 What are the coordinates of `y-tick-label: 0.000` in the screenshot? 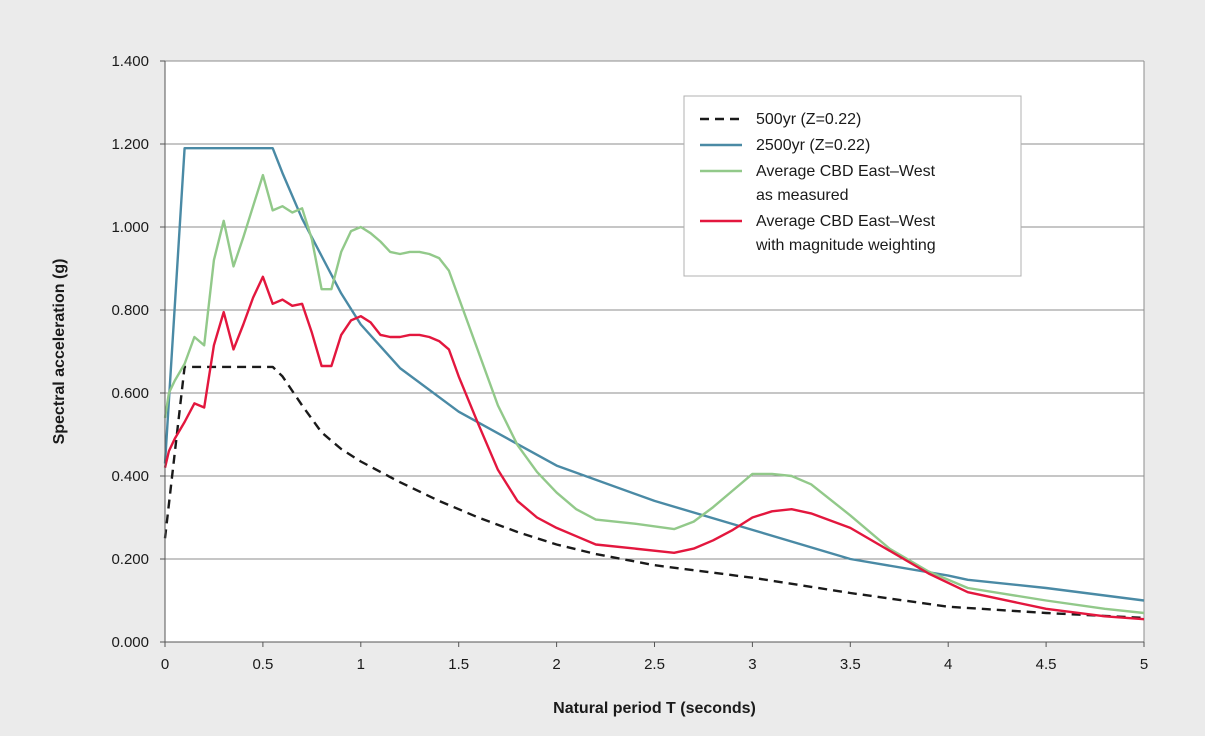 It's located at (130, 642).